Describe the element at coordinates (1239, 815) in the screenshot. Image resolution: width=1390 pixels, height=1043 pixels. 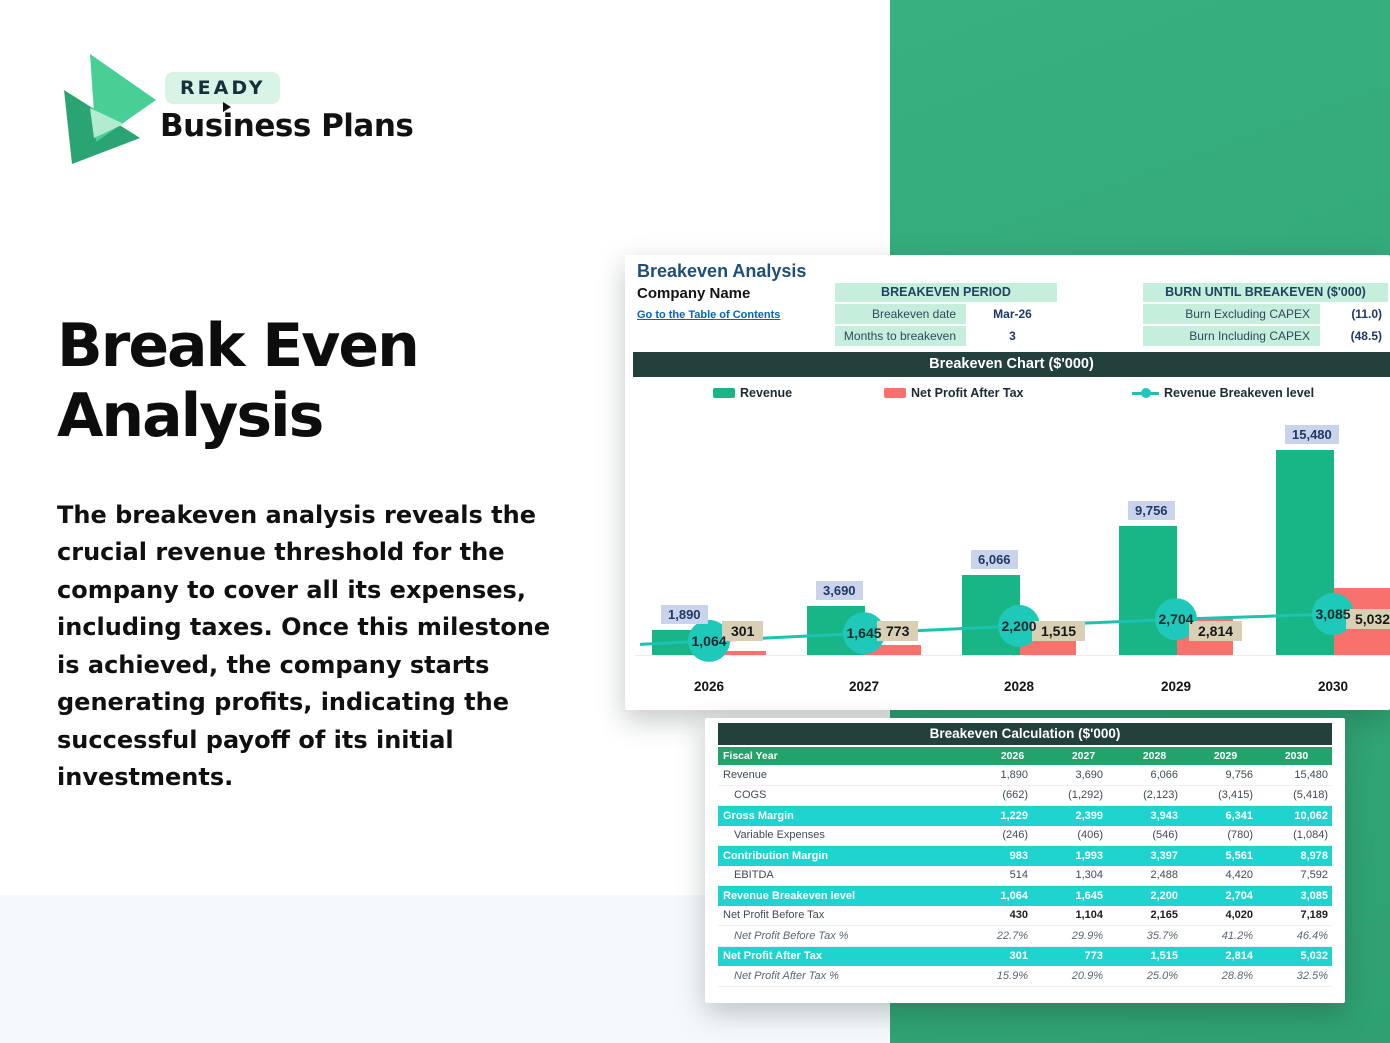
I see `row-value: 6,341` at that location.